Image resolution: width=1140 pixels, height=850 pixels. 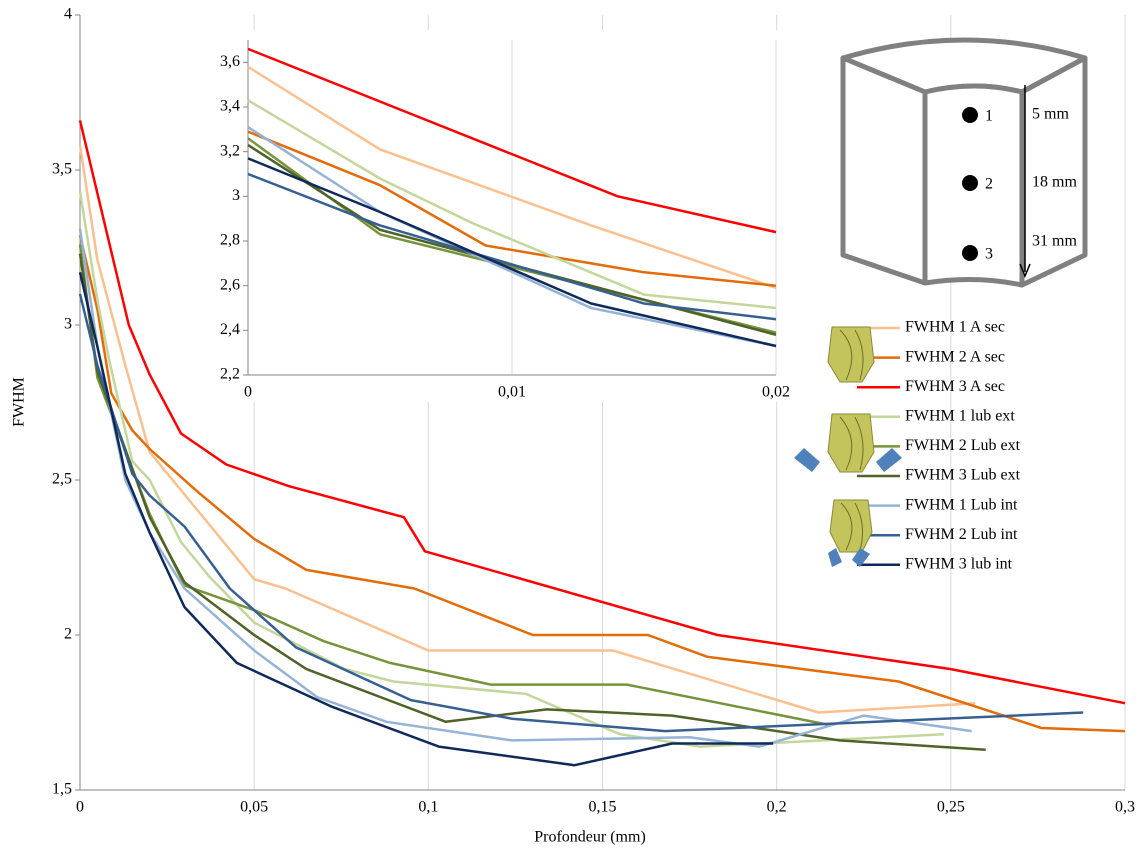 I want to click on arrow-head, so click(x=1025, y=270).